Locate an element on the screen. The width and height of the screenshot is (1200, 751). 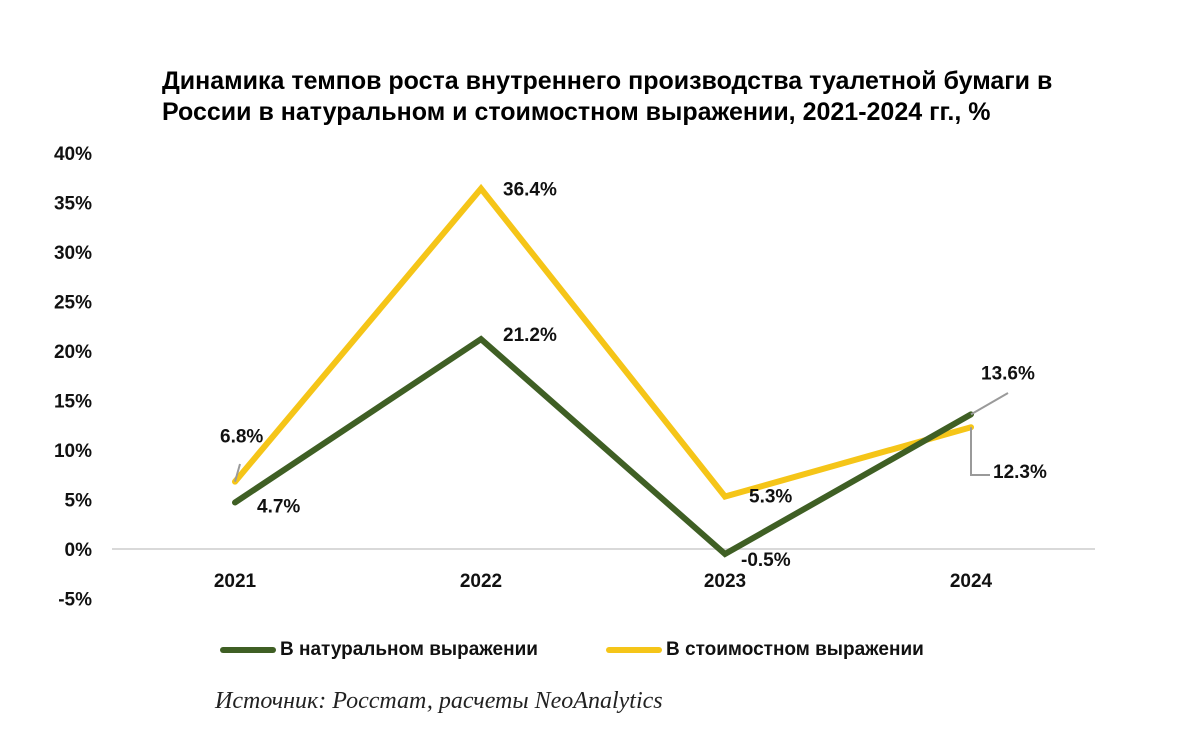
y-tick-label: -5% is located at coordinates (75, 600).